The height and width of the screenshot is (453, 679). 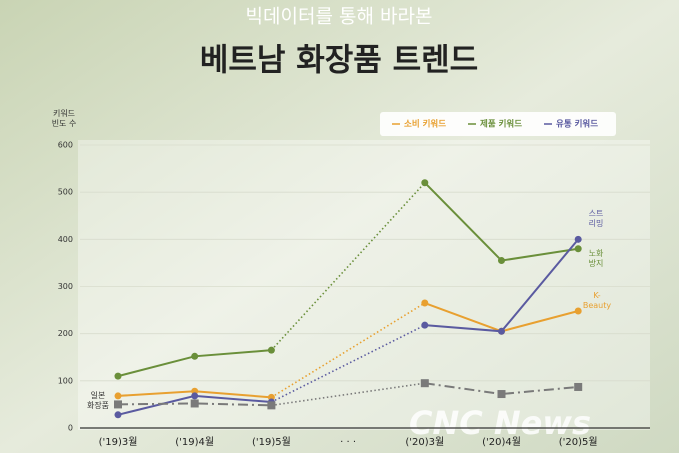 What do you see at coordinates (501, 442) in the screenshot?
I see `x-tick-label: ('20)4월` at bounding box center [501, 442].